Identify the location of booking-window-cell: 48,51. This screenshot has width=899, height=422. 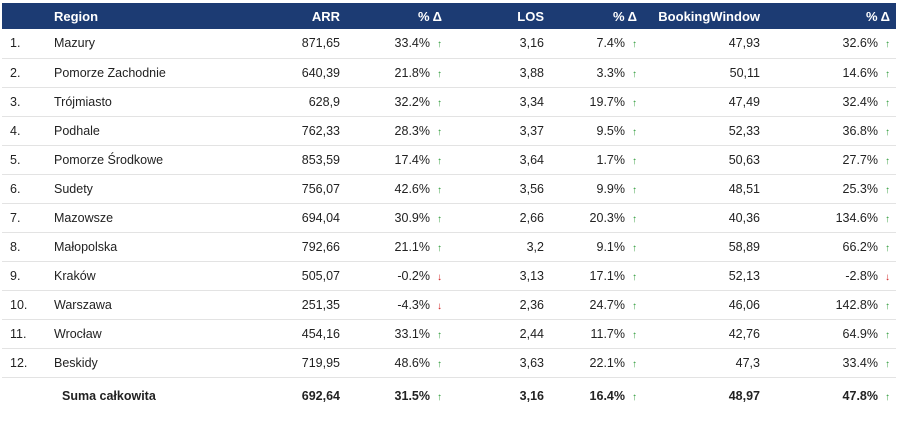
(744, 188).